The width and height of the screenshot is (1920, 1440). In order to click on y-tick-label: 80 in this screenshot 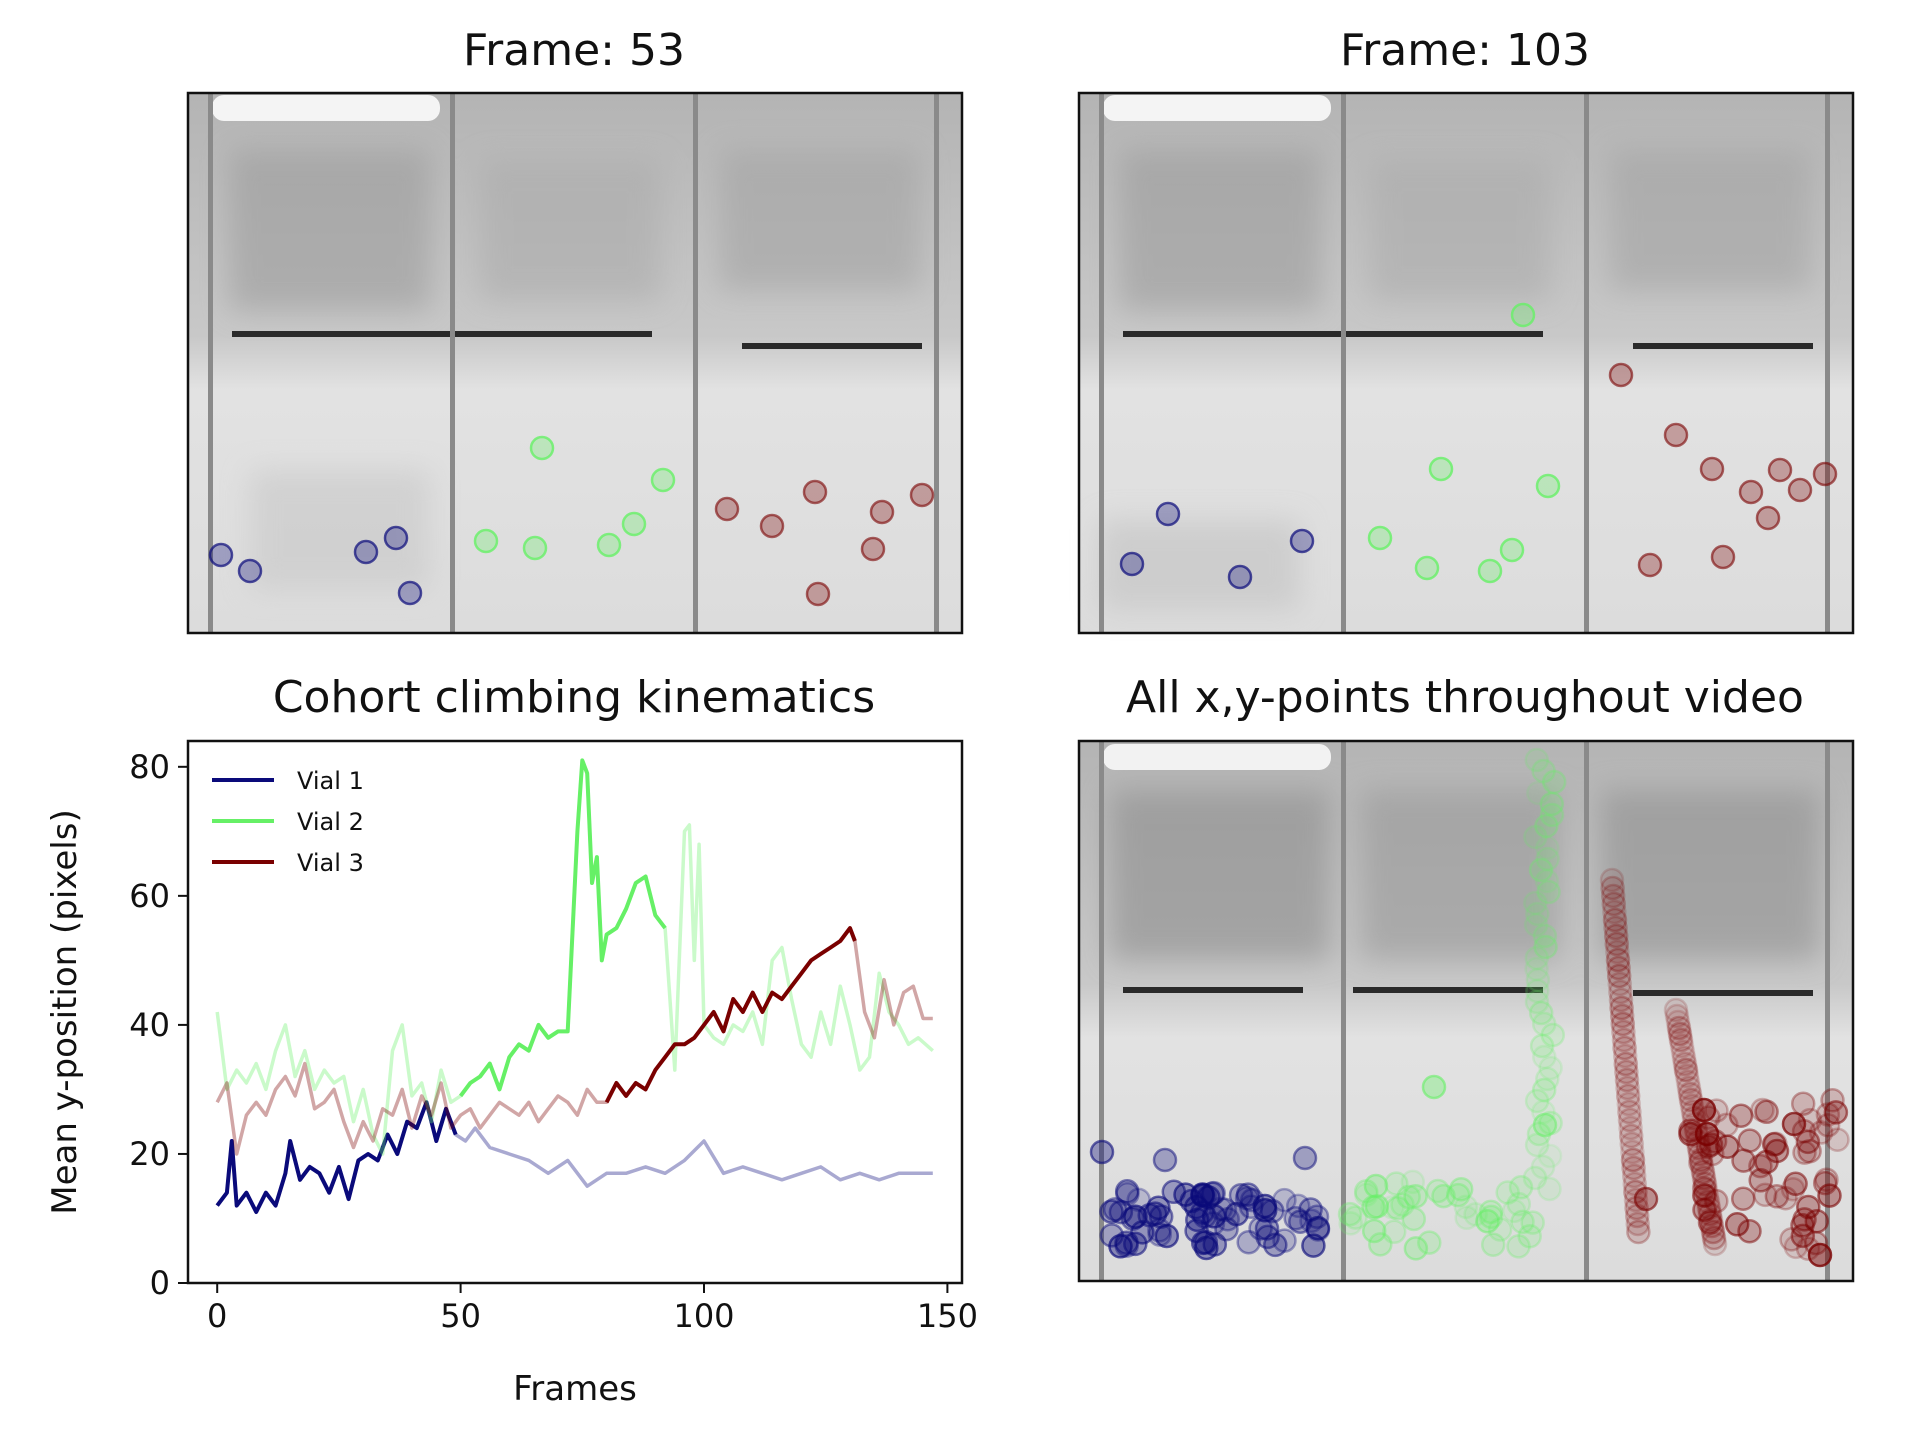, I will do `click(149, 767)`.